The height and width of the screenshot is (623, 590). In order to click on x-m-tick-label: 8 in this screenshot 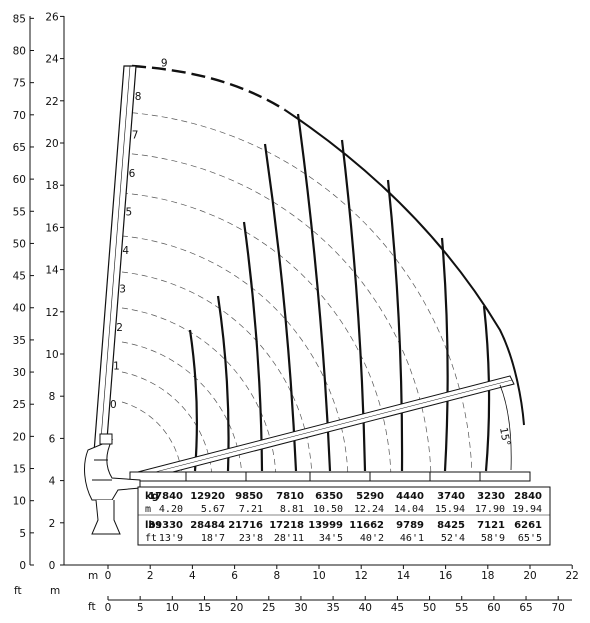, I will do `click(276, 576)`.